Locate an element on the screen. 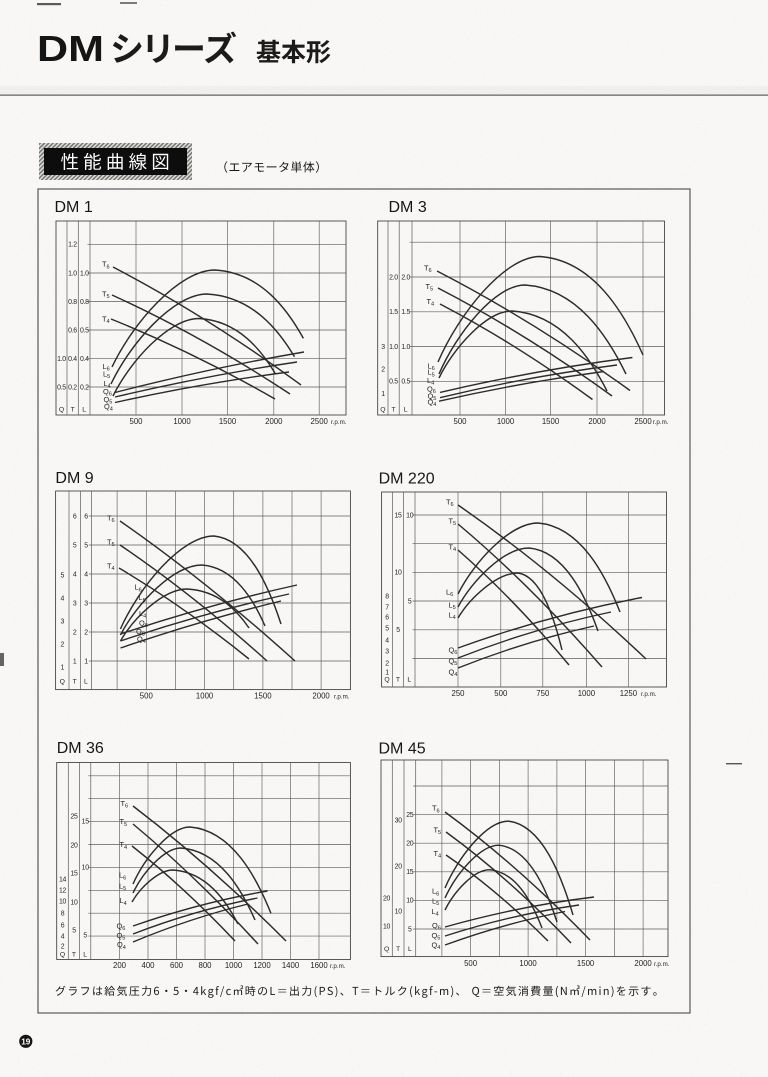  svg-text: 12 is located at coordinates (63, 890).